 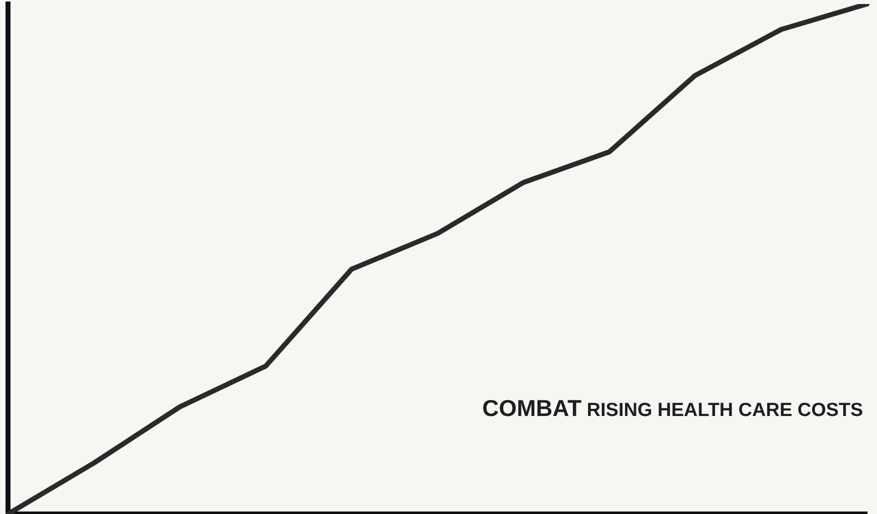 What do you see at coordinates (672, 408) in the screenshot?
I see `annotation: COMBAT RISING HEALTH CARE COSTS` at bounding box center [672, 408].